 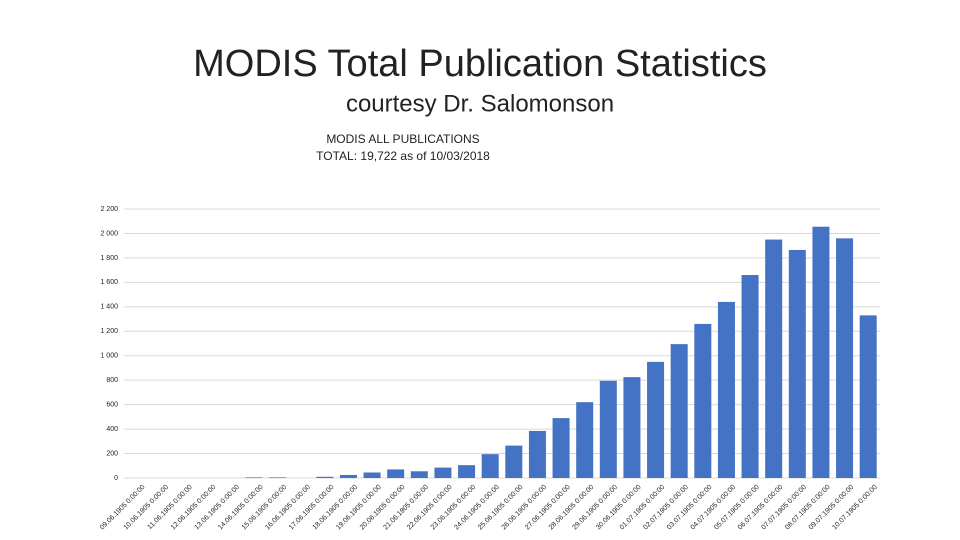 I want to click on x-tick-label: 23.06.1905 0:00:00, so click(x=454, y=508).